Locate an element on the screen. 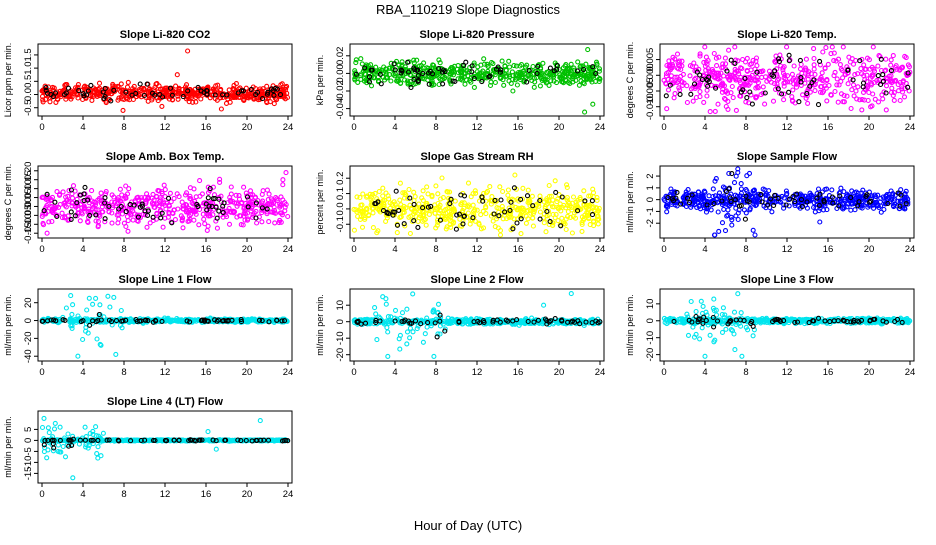  panel-title: Slope Amb. Box Temp. is located at coordinates (165, 157).